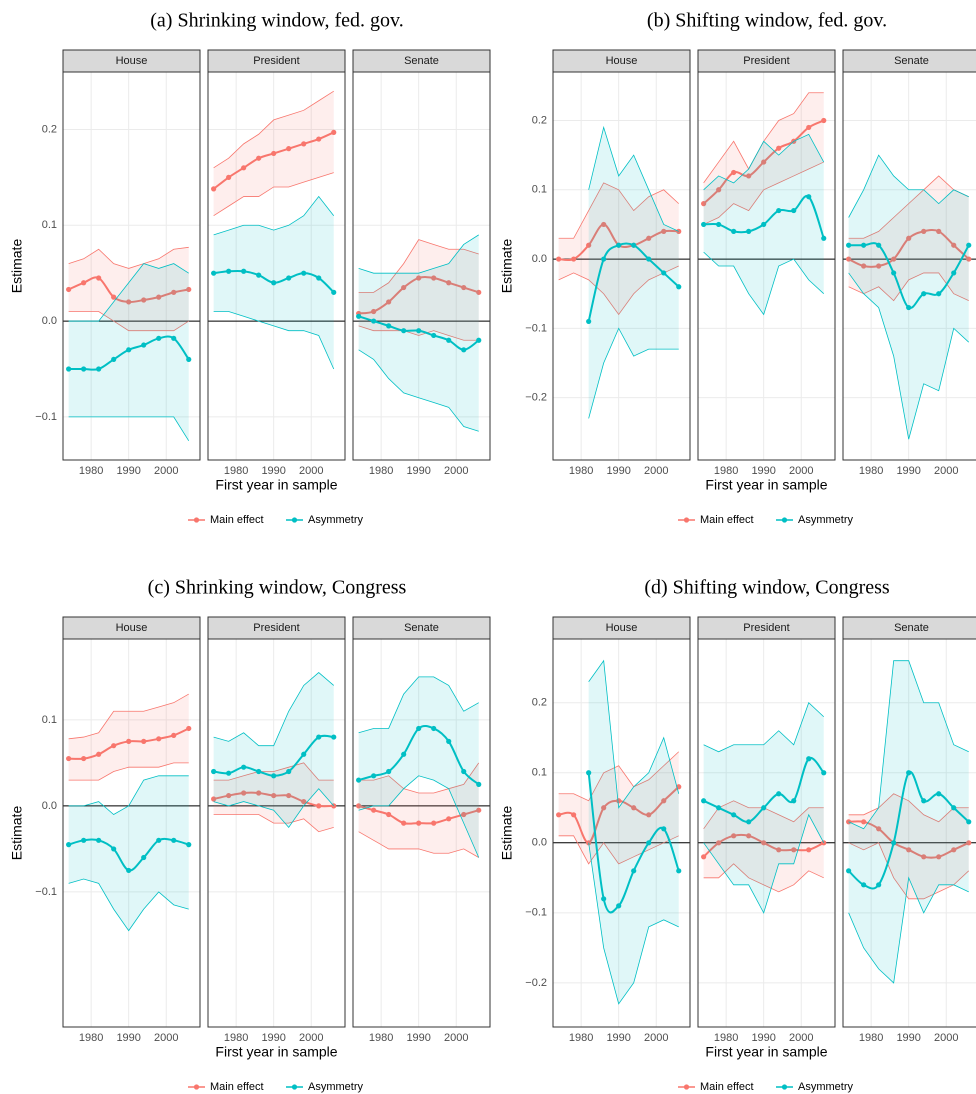  Describe the element at coordinates (727, 520) in the screenshot. I see `legend-label: Main effect` at that location.